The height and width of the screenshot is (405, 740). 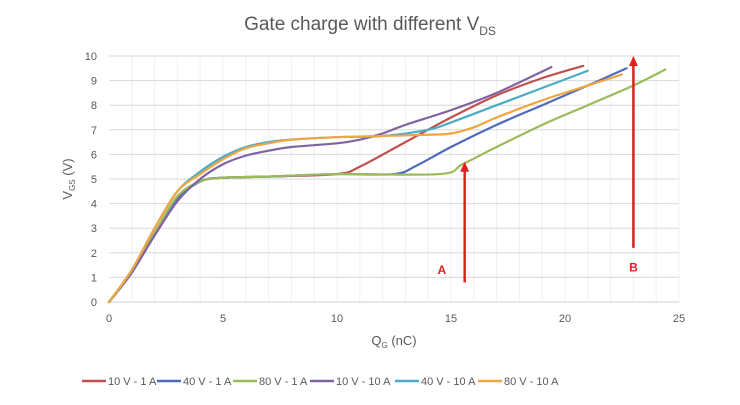 I want to click on y-tick-label: 5, so click(x=94, y=180).